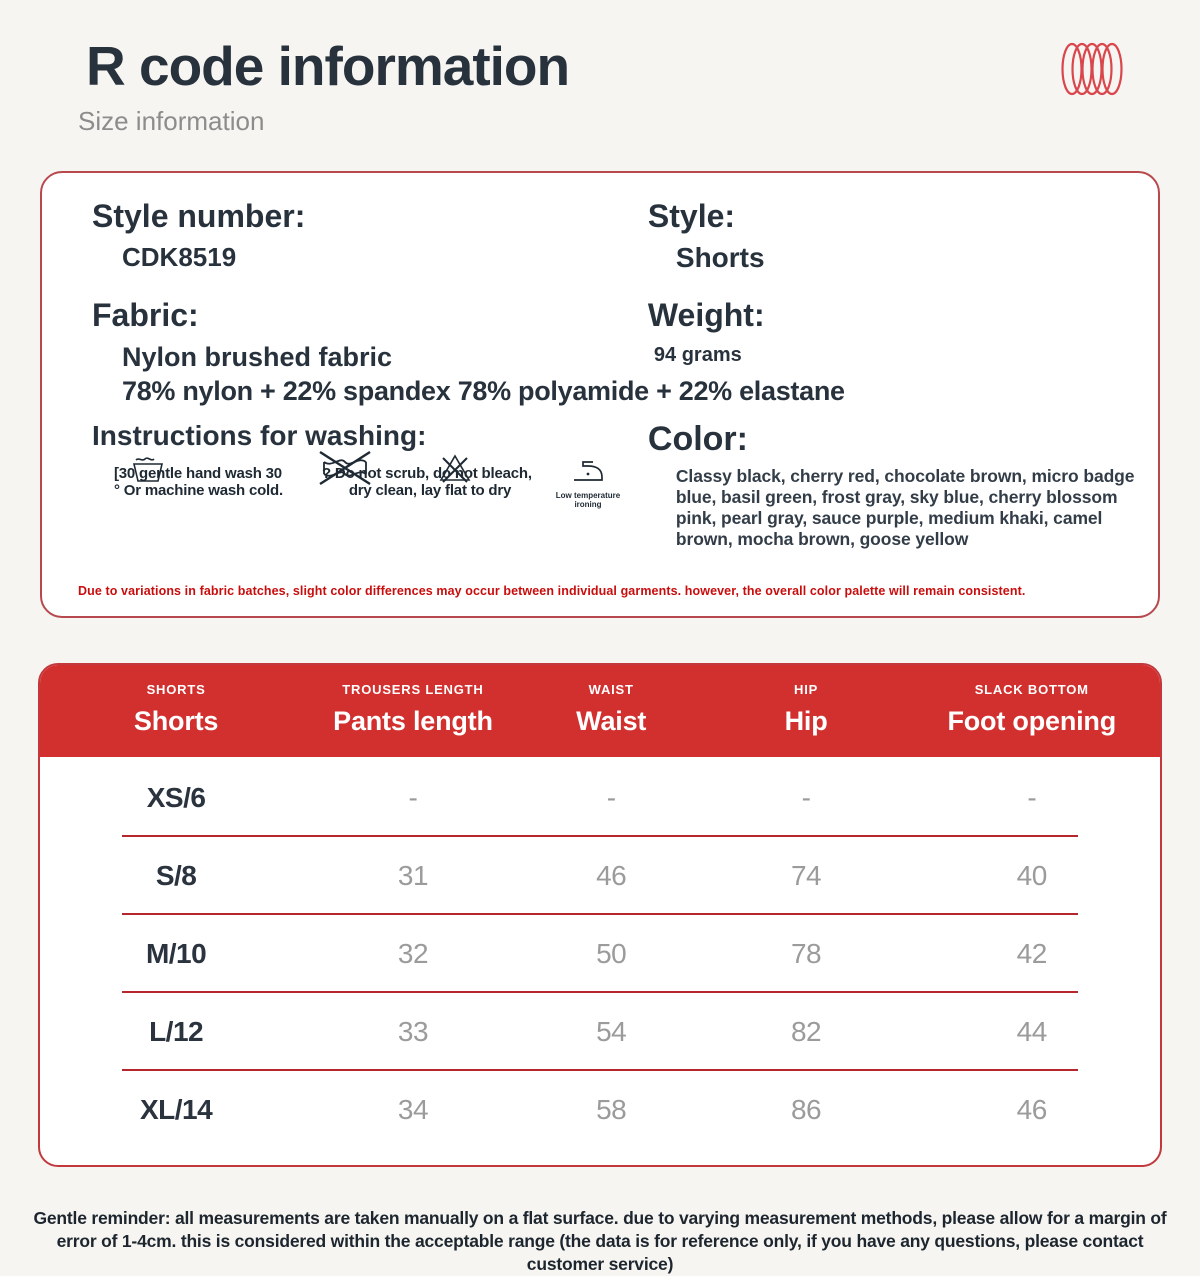  What do you see at coordinates (370, 235) in the screenshot?
I see `style-number-field: Style number: CDK8519` at bounding box center [370, 235].